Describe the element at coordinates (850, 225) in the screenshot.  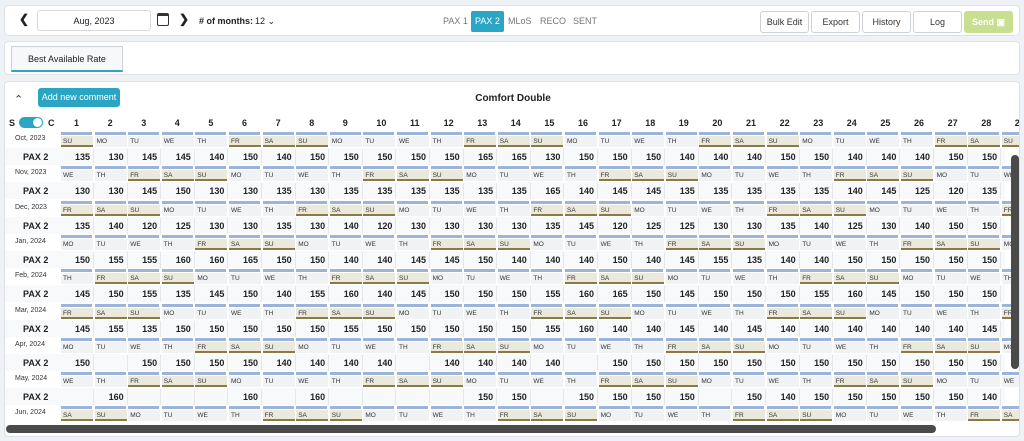
I see `price-cell: 125` at that location.